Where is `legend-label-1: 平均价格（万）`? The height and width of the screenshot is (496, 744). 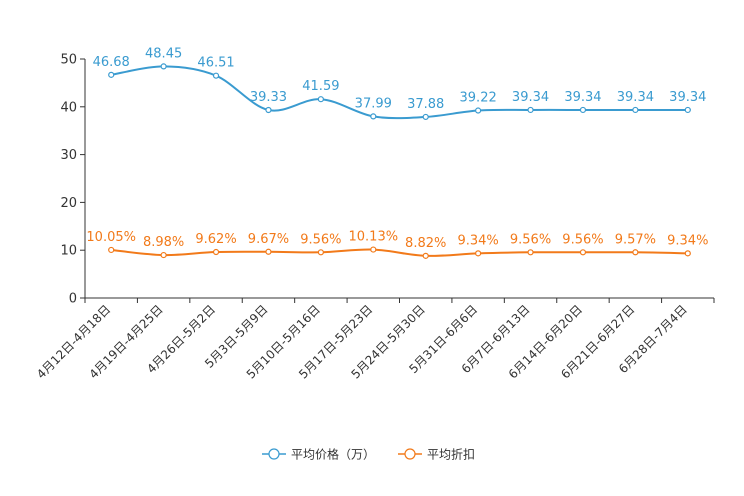
legend-label-1: 平均价格（万） is located at coordinates (333, 454).